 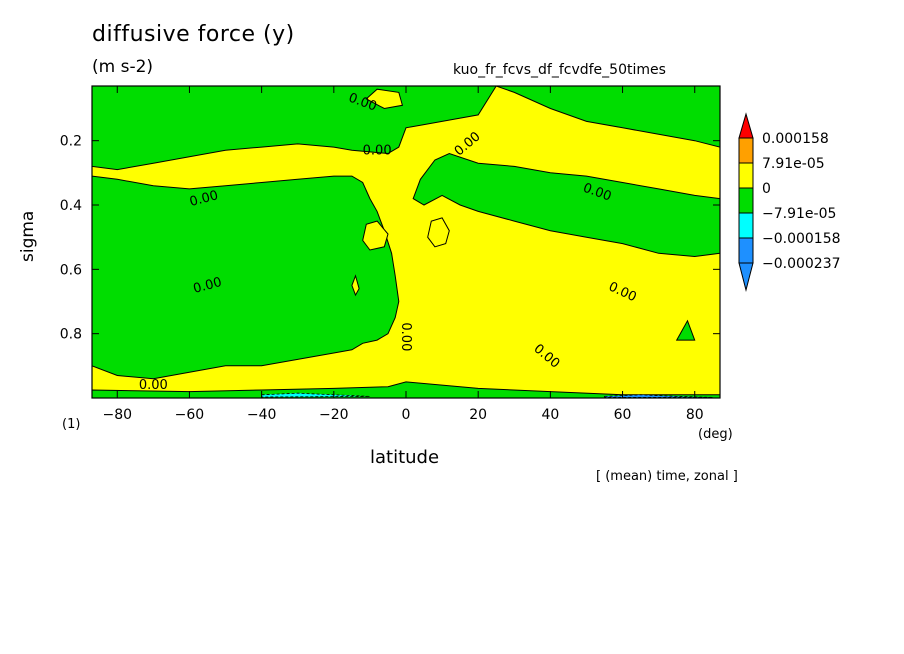 What do you see at coordinates (478, 415) in the screenshot?
I see `x-tick-label-5: 20` at bounding box center [478, 415].